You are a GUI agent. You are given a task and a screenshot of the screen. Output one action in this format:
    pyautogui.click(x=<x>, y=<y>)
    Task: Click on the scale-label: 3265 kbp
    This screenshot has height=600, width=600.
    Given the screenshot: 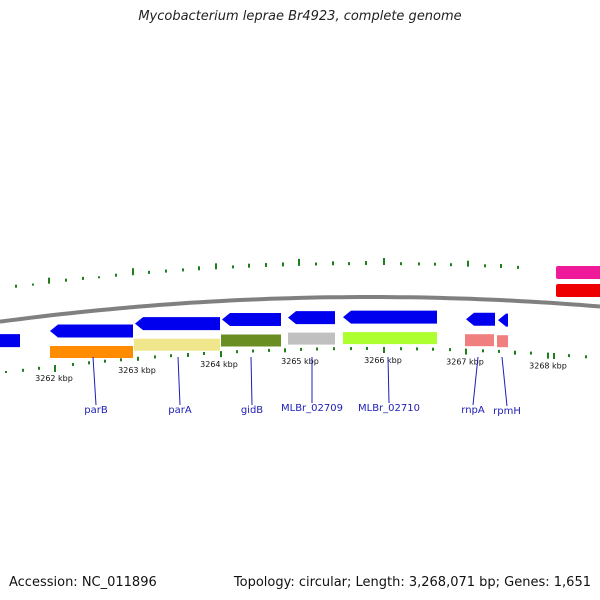 What is the action you would take?
    pyautogui.click(x=300, y=361)
    